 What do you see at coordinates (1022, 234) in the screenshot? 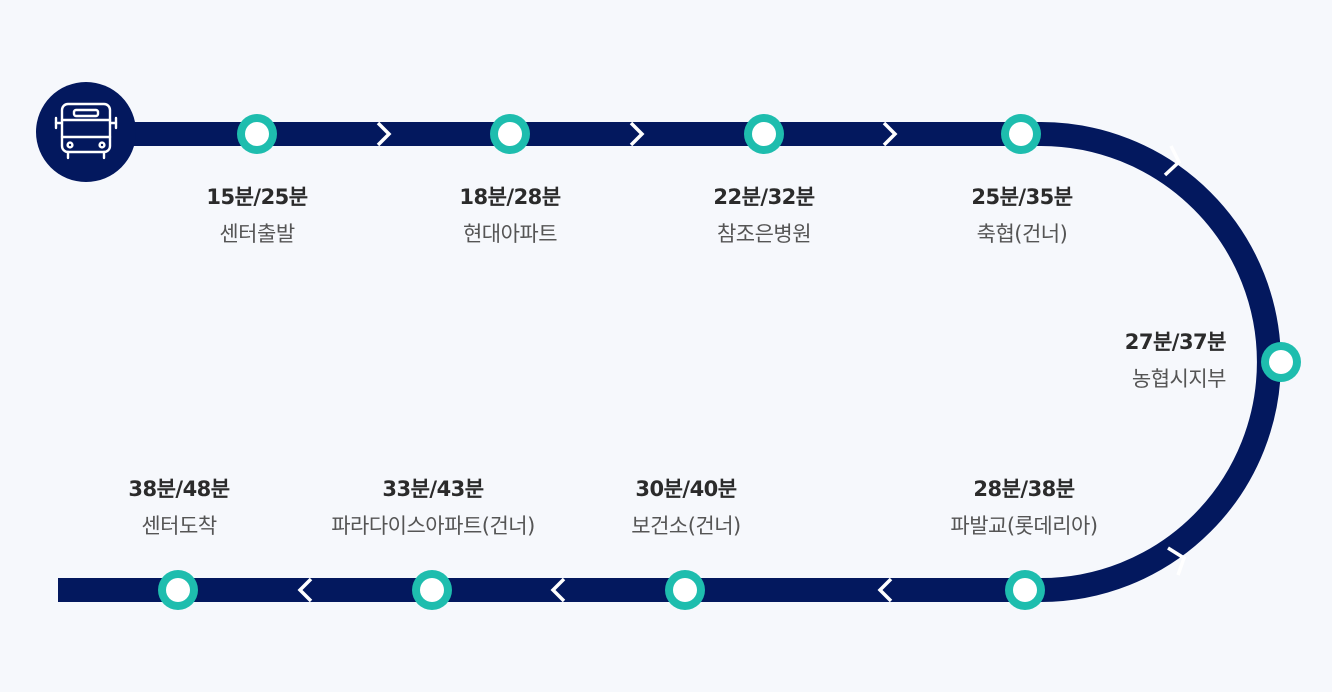
I see `stop-name: 축협(건너)` at bounding box center [1022, 234].